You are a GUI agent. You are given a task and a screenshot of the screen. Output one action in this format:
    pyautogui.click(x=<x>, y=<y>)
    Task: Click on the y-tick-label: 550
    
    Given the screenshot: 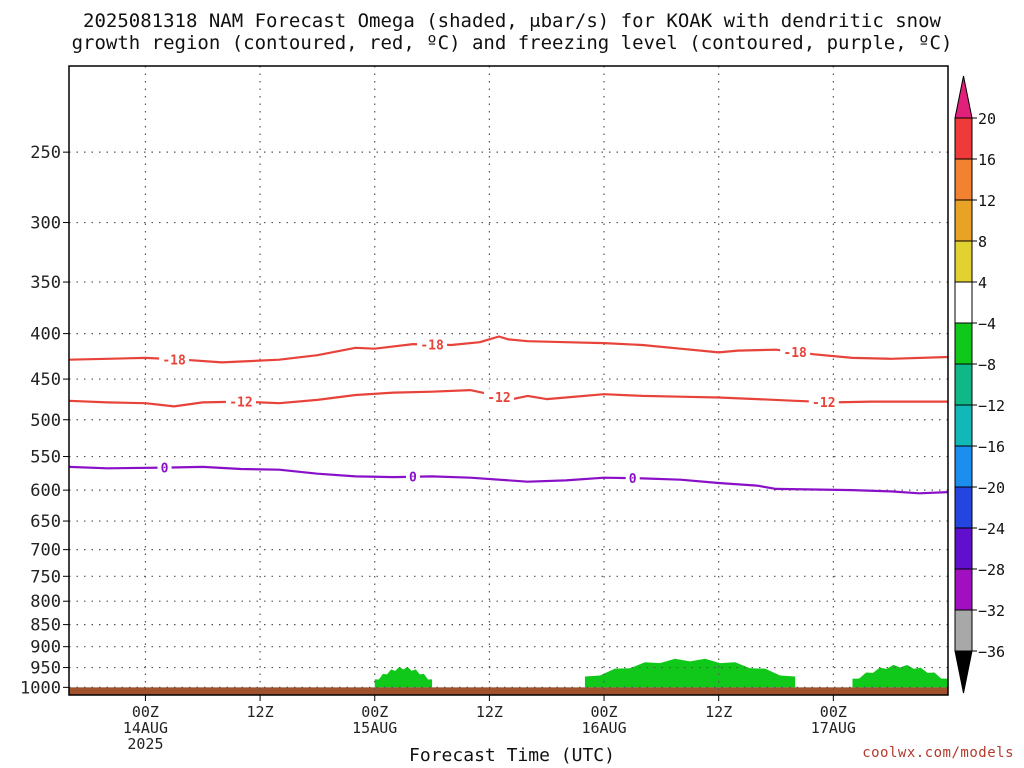 What is the action you would take?
    pyautogui.click(x=45, y=458)
    